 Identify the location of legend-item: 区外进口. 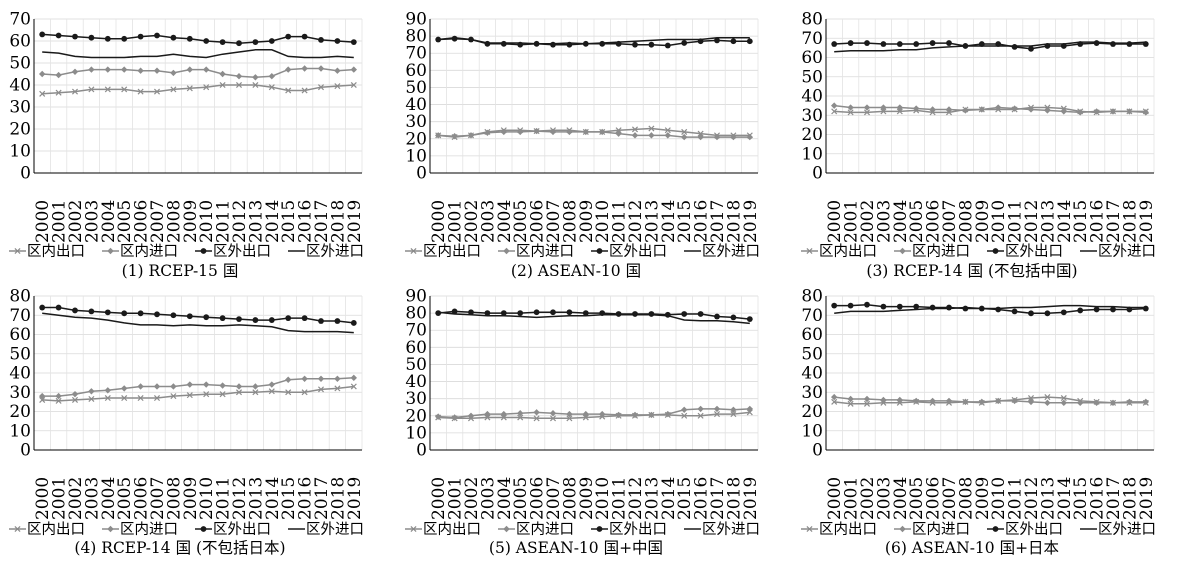
(326, 529).